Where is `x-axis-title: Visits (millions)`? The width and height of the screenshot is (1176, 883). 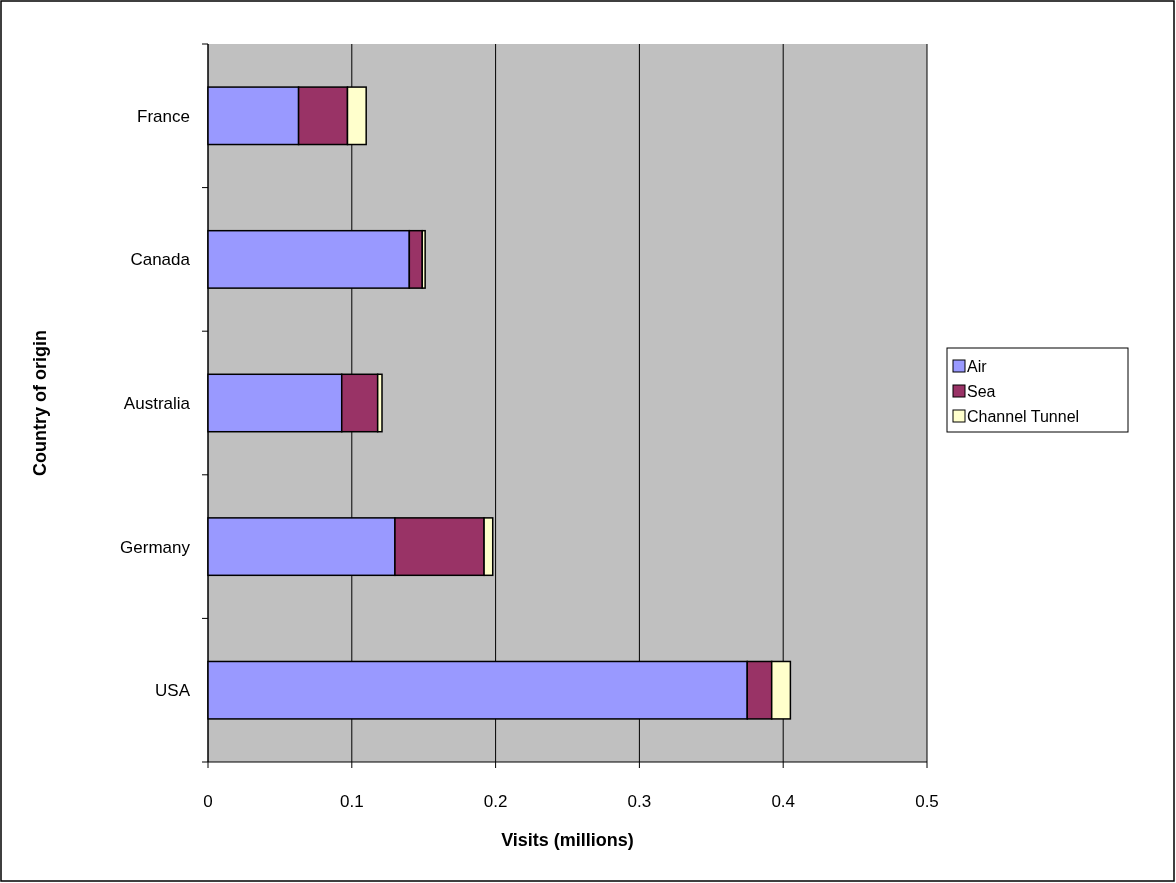 x-axis-title: Visits (millions) is located at coordinates (567, 840).